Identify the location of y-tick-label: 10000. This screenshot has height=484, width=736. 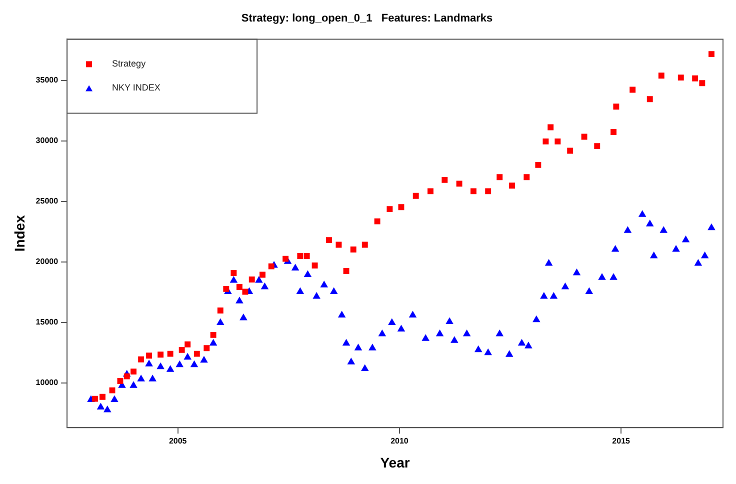
(47, 383).